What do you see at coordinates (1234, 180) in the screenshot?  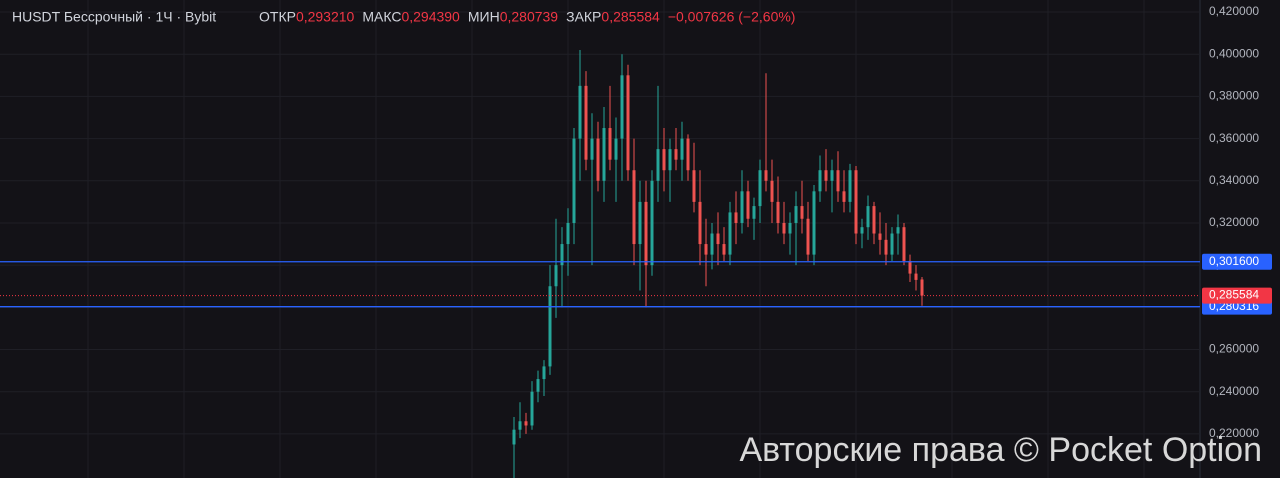 I see `y-tick-label: 0,340000` at bounding box center [1234, 180].